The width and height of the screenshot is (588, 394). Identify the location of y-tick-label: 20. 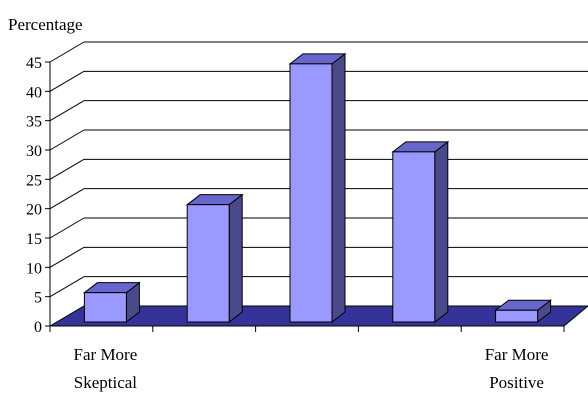
(34, 210).